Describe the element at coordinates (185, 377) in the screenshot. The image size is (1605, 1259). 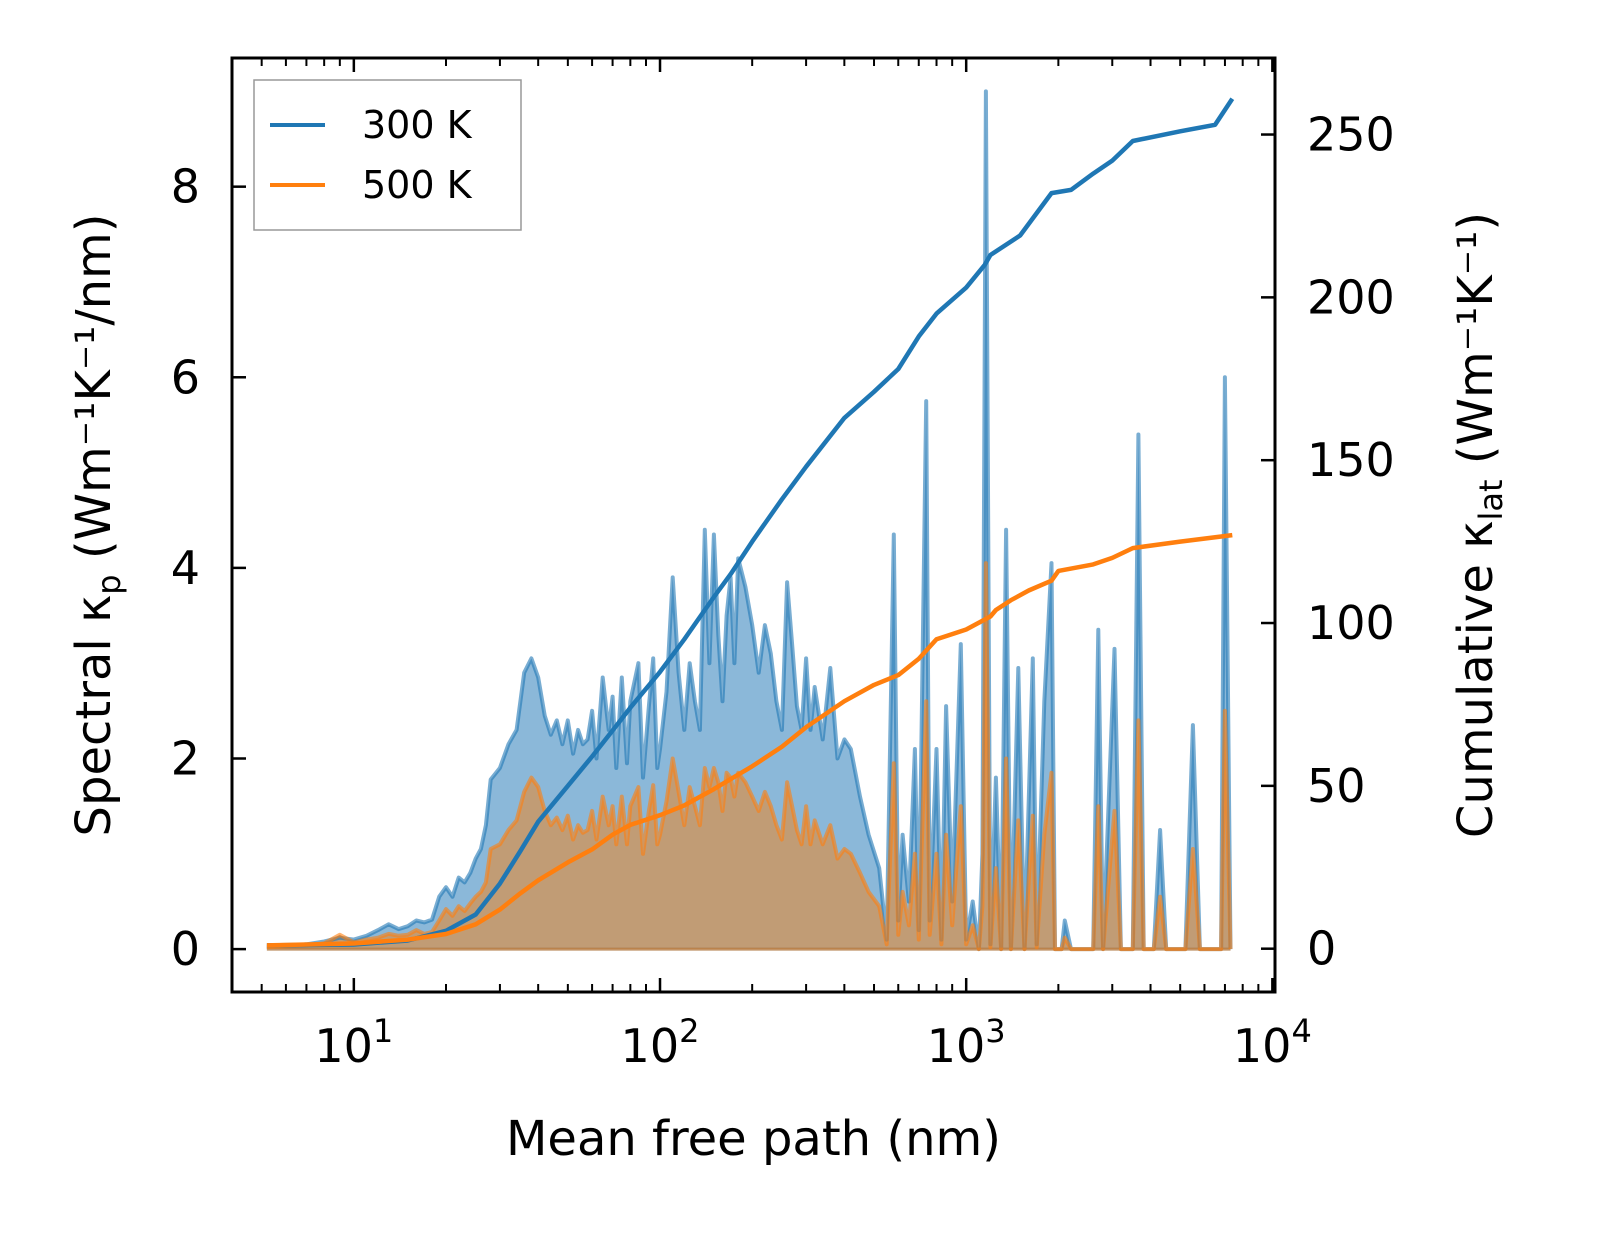
I see `y-left-tick-label: 6` at that location.